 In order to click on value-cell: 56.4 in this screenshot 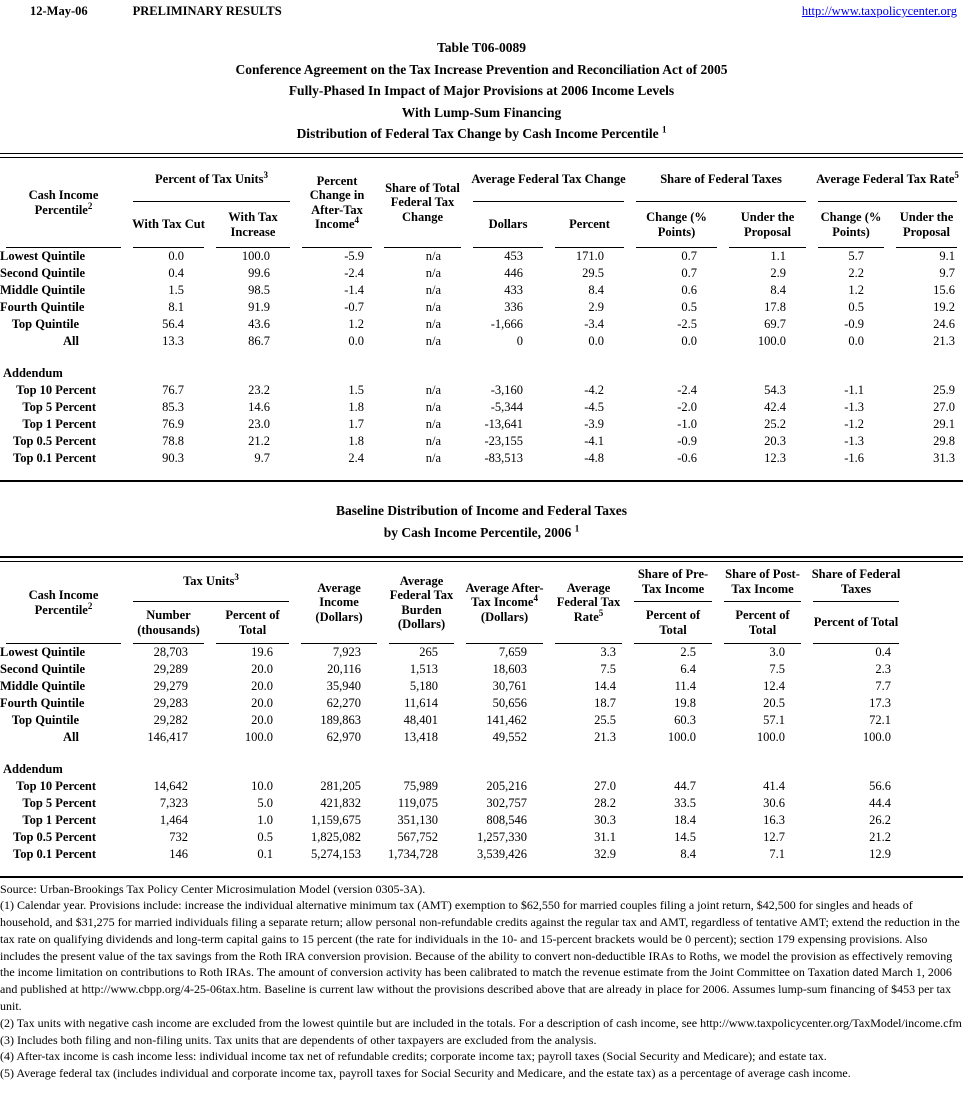, I will do `click(173, 323)`.